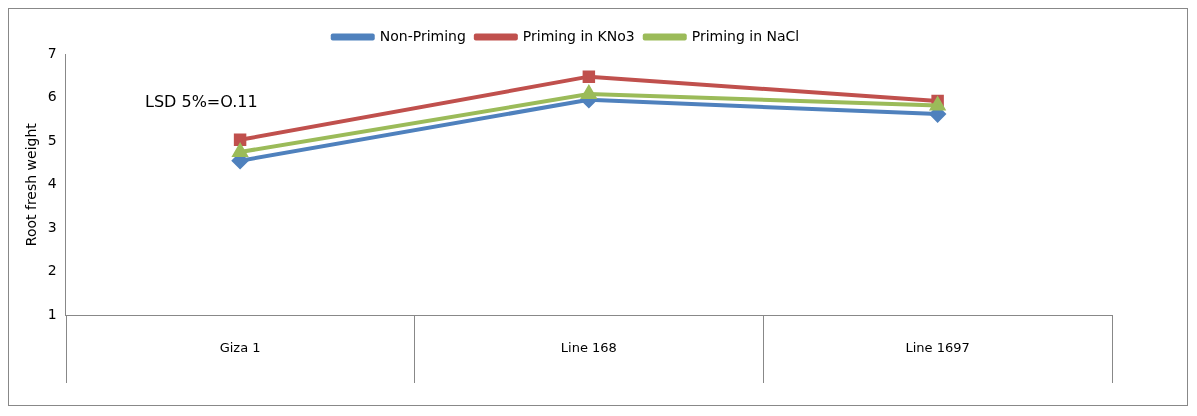 This screenshot has height=416, width=1197. Describe the element at coordinates (578, 35) in the screenshot. I see `legend-label: Priming in KNo3` at that location.